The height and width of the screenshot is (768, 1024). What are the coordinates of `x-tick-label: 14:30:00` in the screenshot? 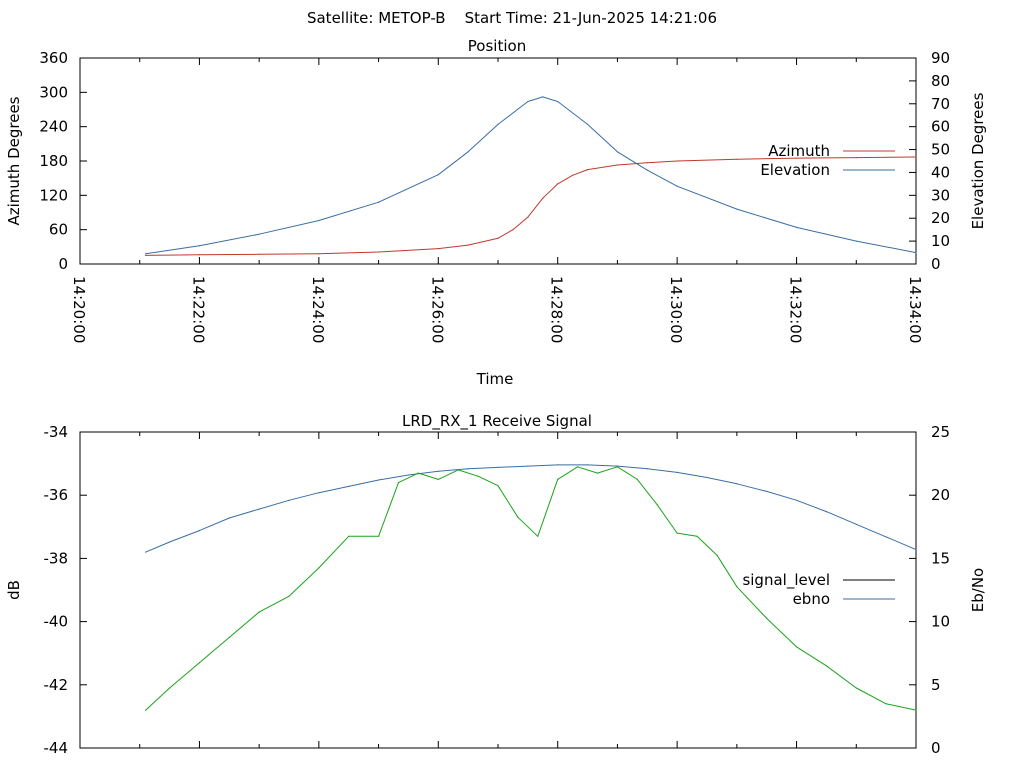 It's located at (676, 309).